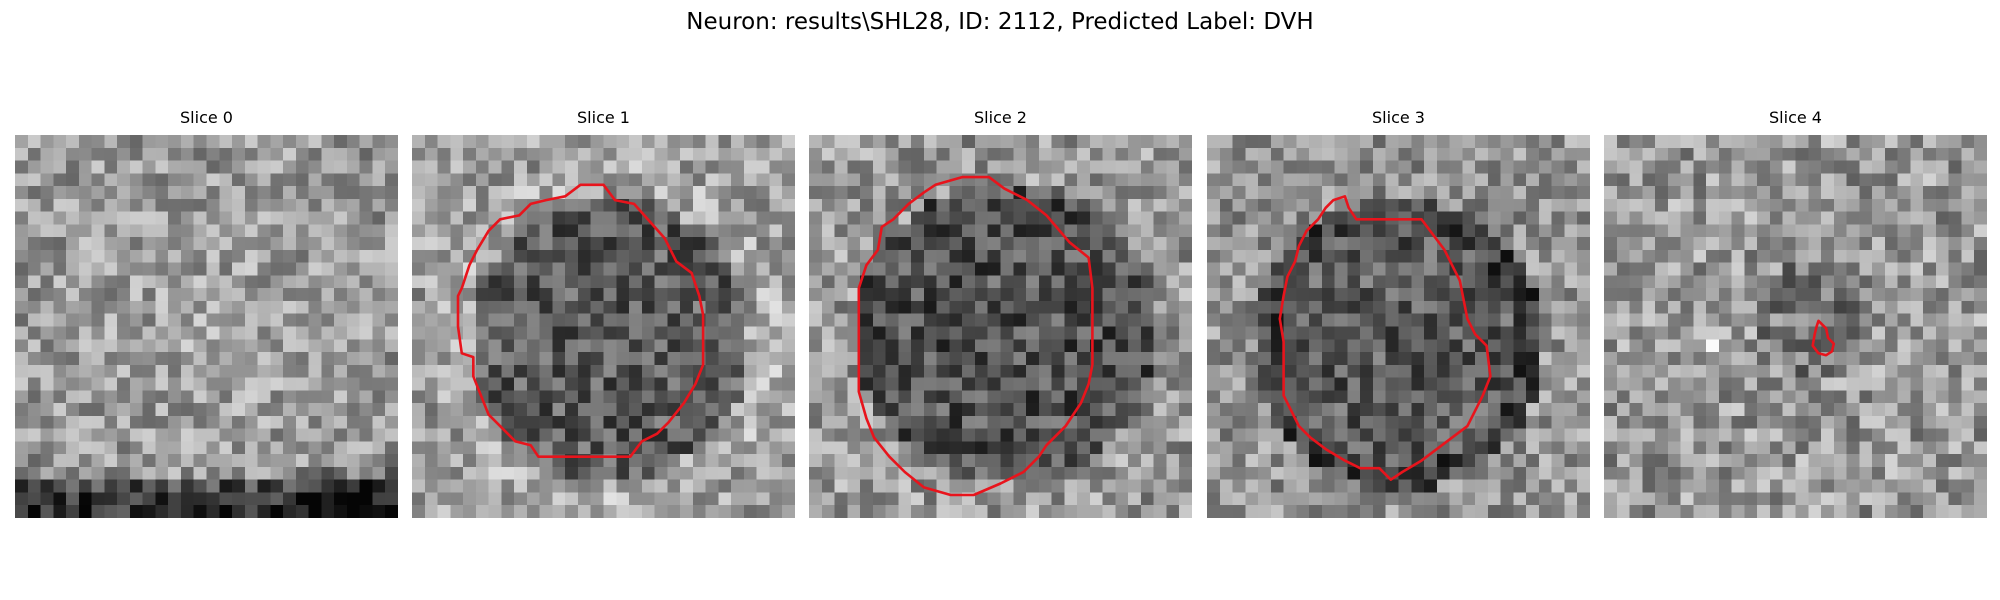  What do you see at coordinates (1000, 117) in the screenshot?
I see `slice-title-2: Slice 2` at bounding box center [1000, 117].